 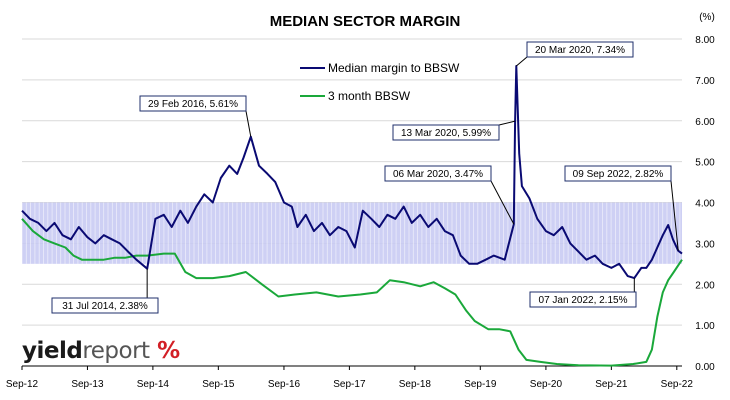 I want to click on x-tick-label: Sep-15, so click(x=218, y=384).